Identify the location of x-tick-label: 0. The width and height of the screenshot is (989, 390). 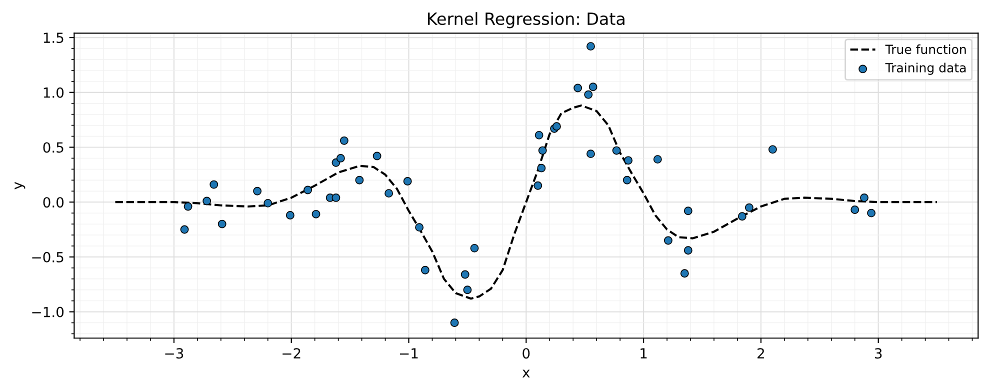
(526, 353).